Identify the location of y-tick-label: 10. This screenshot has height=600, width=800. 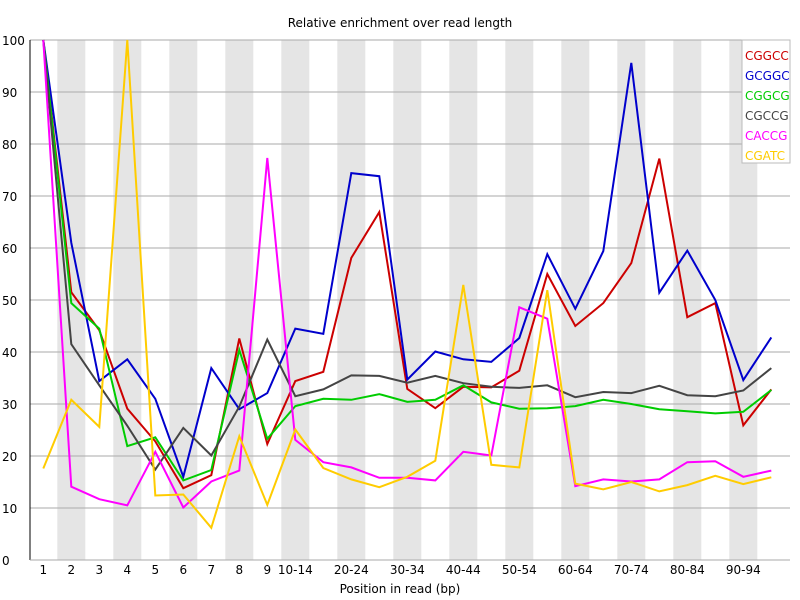
(9, 509).